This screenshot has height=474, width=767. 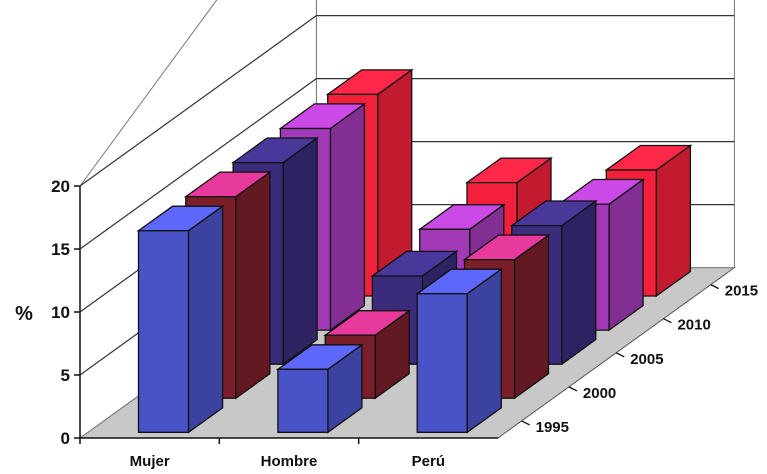 What do you see at coordinates (289, 461) in the screenshot?
I see `x-tick-label: Hombre` at bounding box center [289, 461].